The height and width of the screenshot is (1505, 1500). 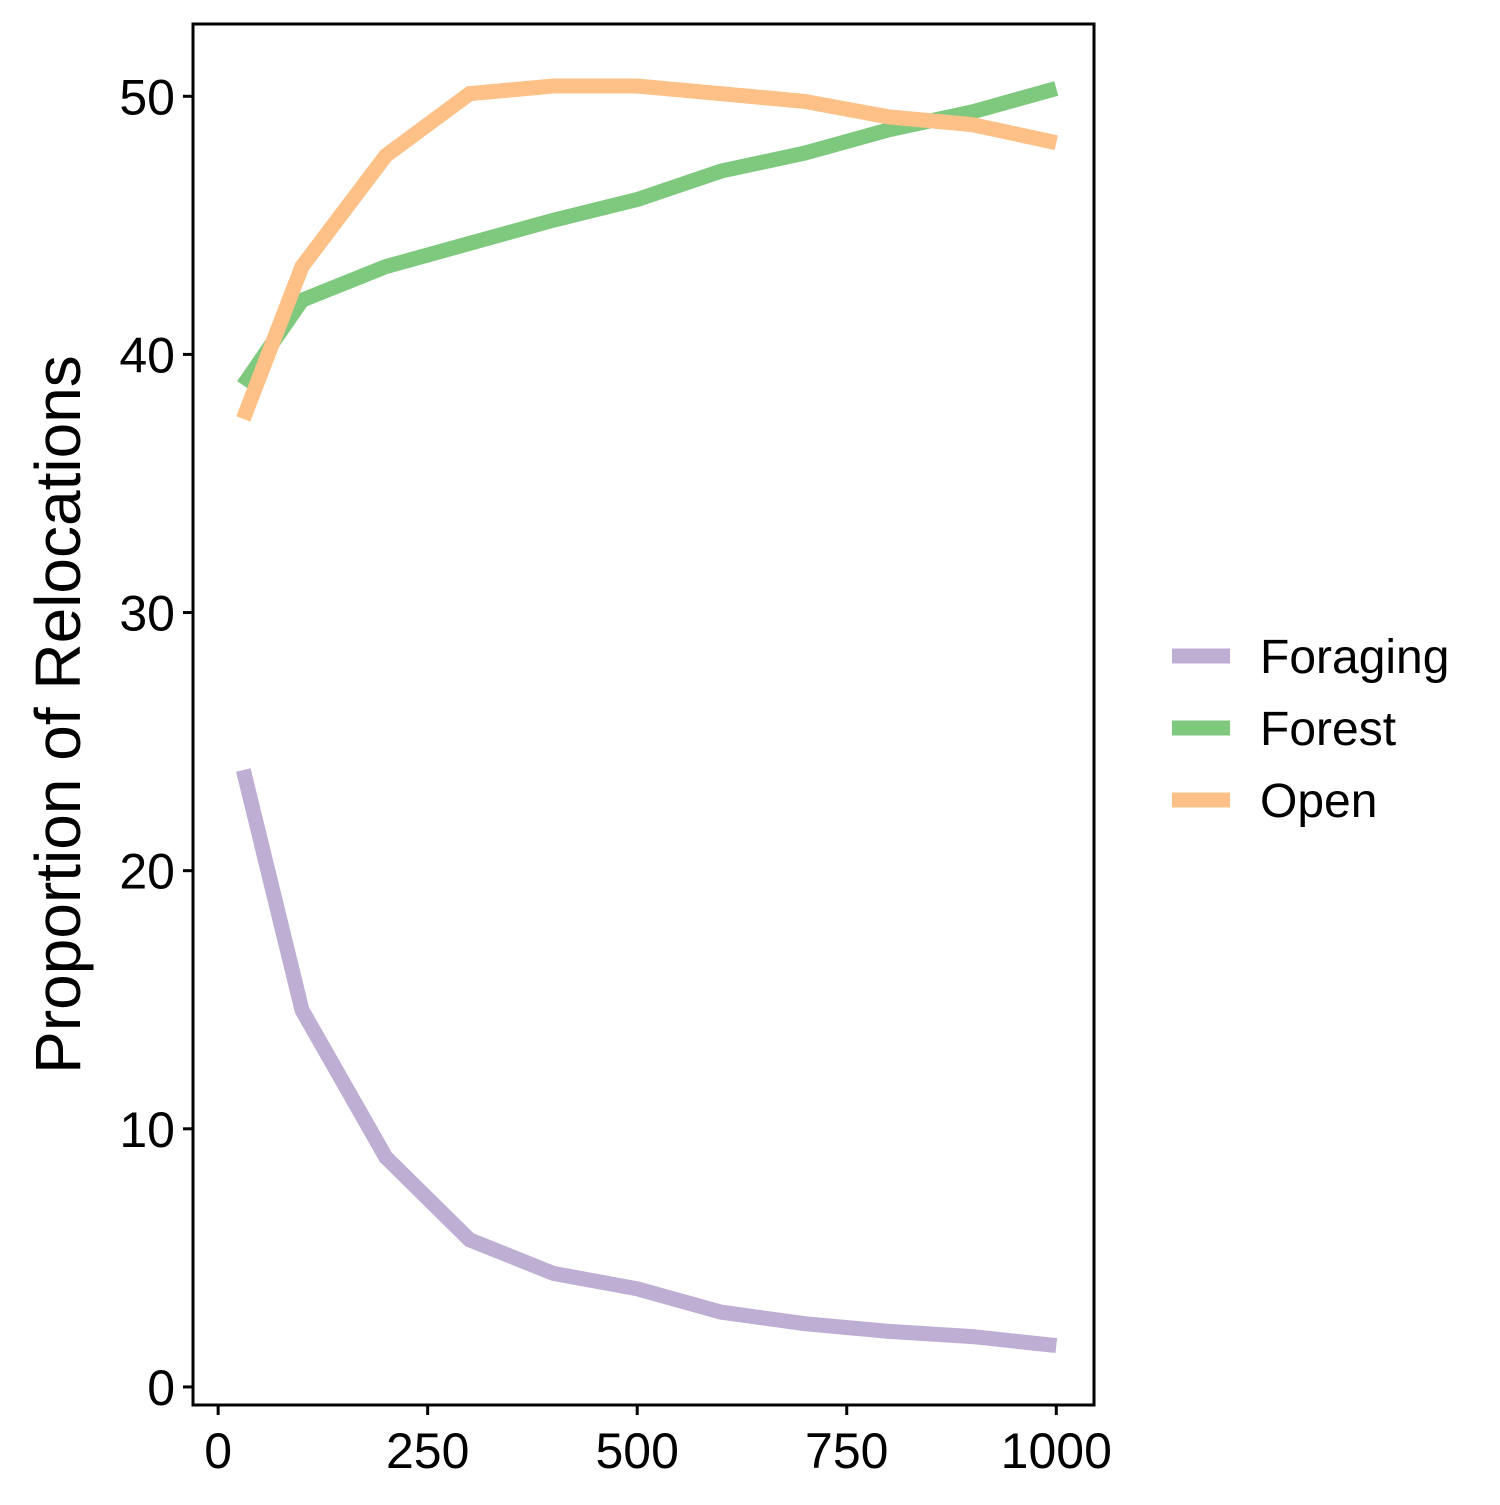 What do you see at coordinates (218, 1451) in the screenshot?
I see `x-tick-label: 0` at bounding box center [218, 1451].